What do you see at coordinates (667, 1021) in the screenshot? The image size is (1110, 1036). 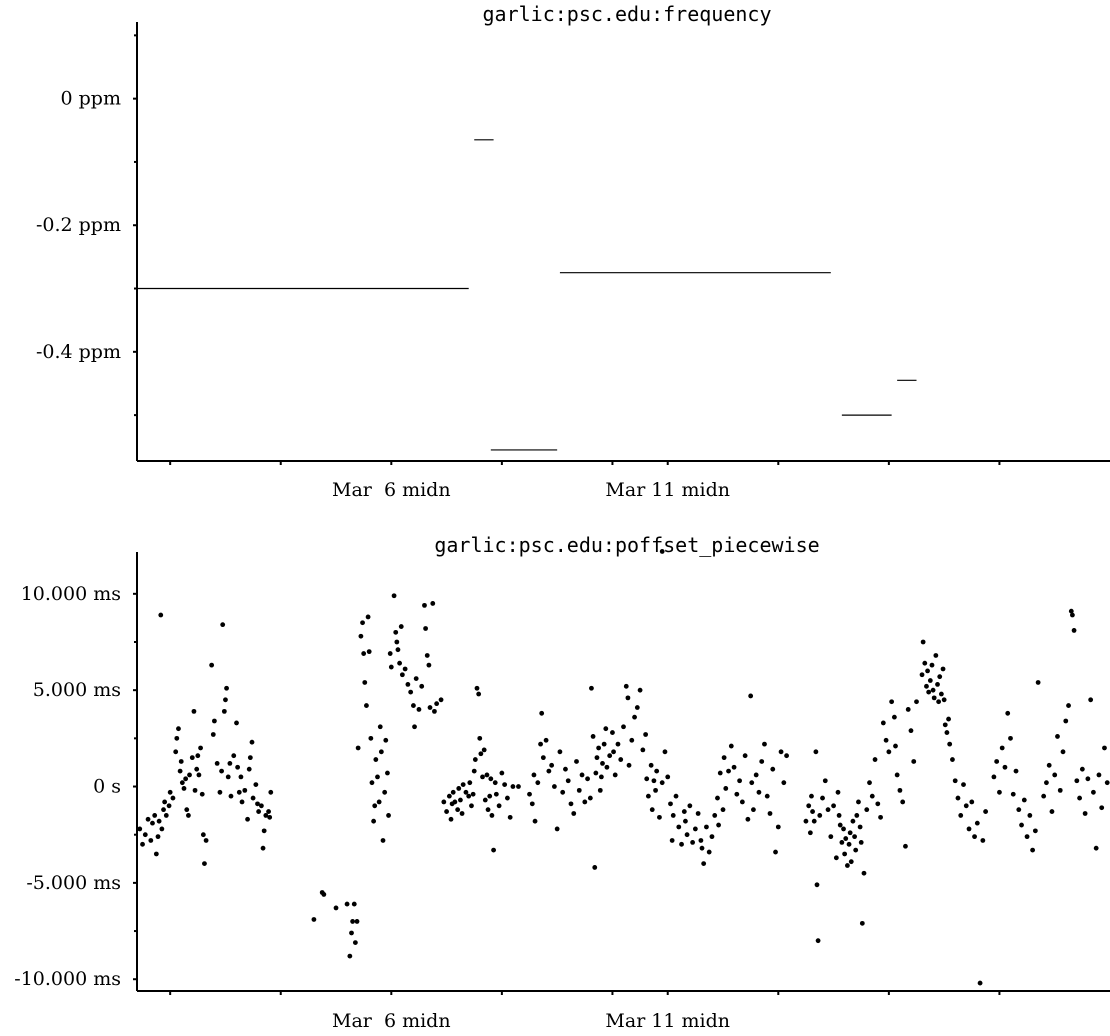 I see `x-tick-label: Mar 11 midn` at bounding box center [667, 1021].